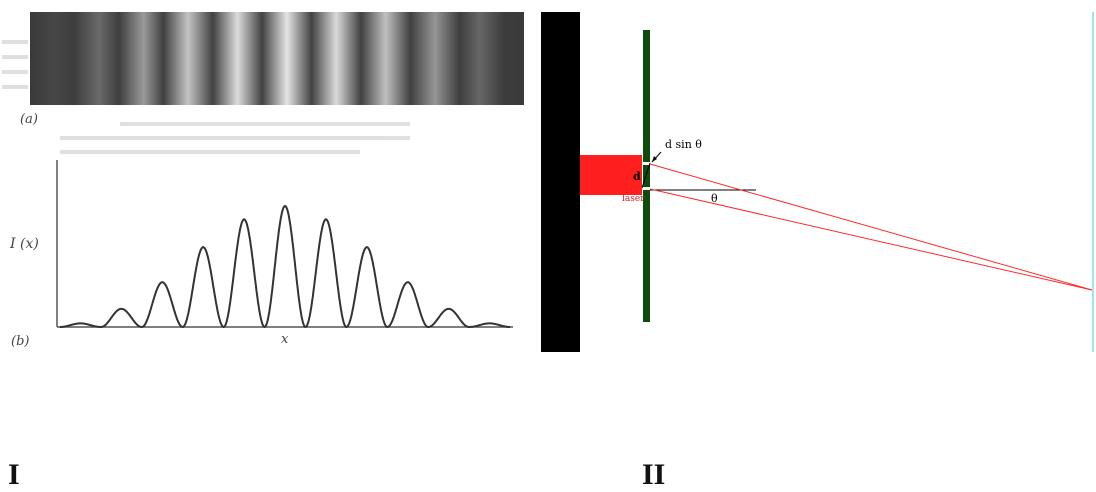 The width and height of the screenshot is (1096, 492). What do you see at coordinates (24, 244) in the screenshot?
I see `y-axis-label: I (x)` at bounding box center [24, 244].